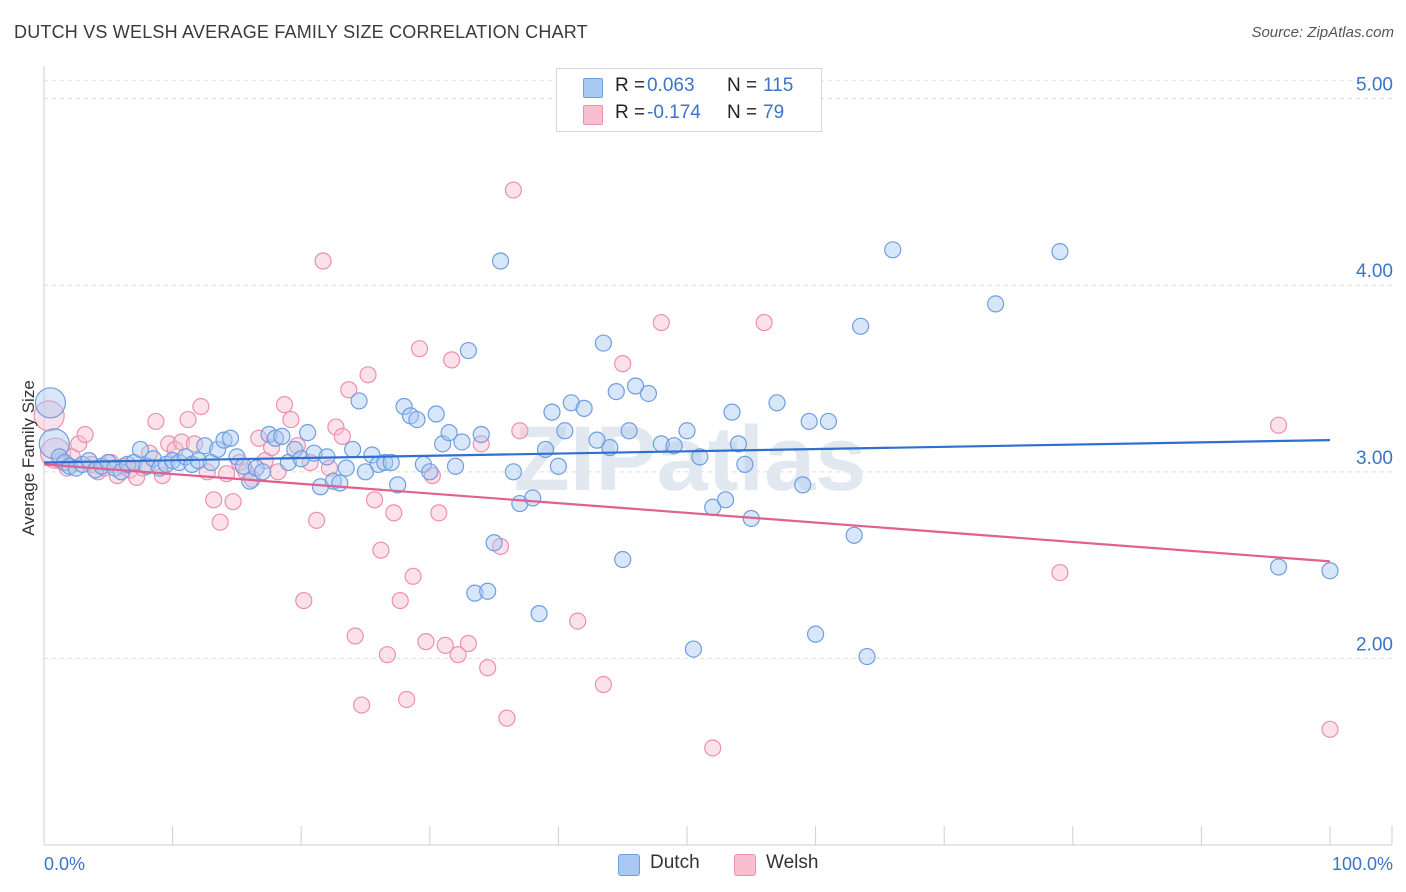 The image size is (1406, 892). Describe the element at coordinates (671, 85) in the screenshot. I see `legend-r-value: 0.063` at that location.